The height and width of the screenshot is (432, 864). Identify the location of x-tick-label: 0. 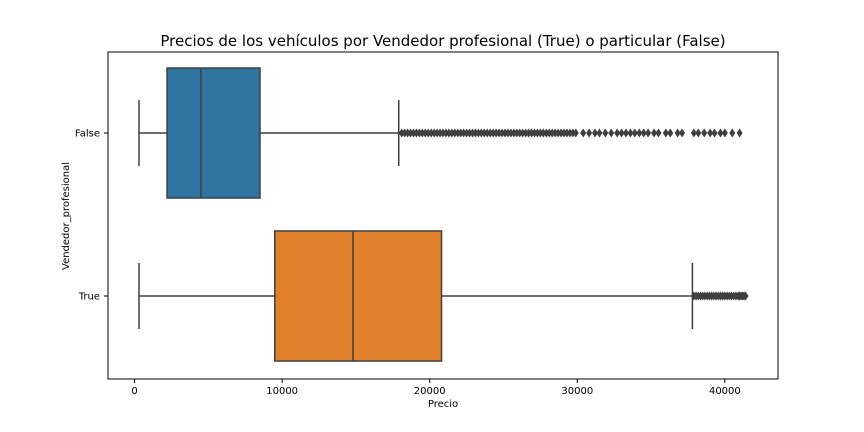
(134, 391).